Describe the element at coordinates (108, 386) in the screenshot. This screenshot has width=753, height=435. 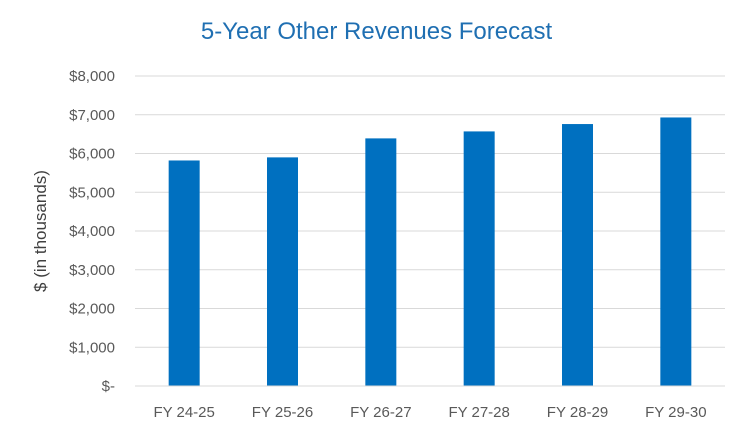
I see `y-tick-label: $-` at that location.